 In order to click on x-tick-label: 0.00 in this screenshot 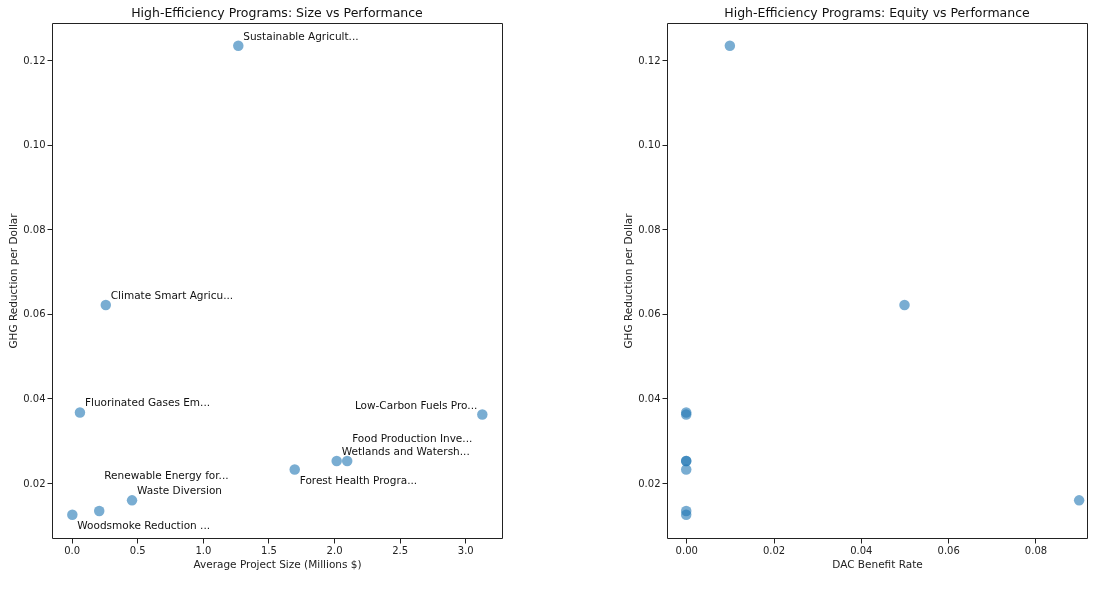, I will do `click(686, 550)`.